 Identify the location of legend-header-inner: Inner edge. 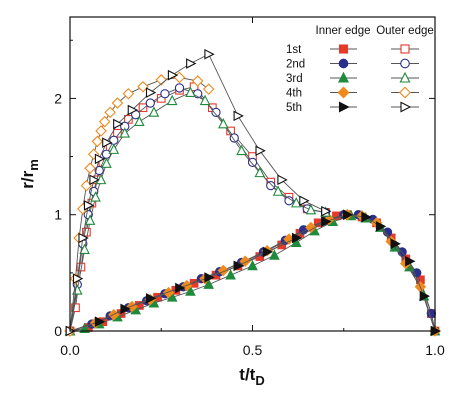
(343, 31).